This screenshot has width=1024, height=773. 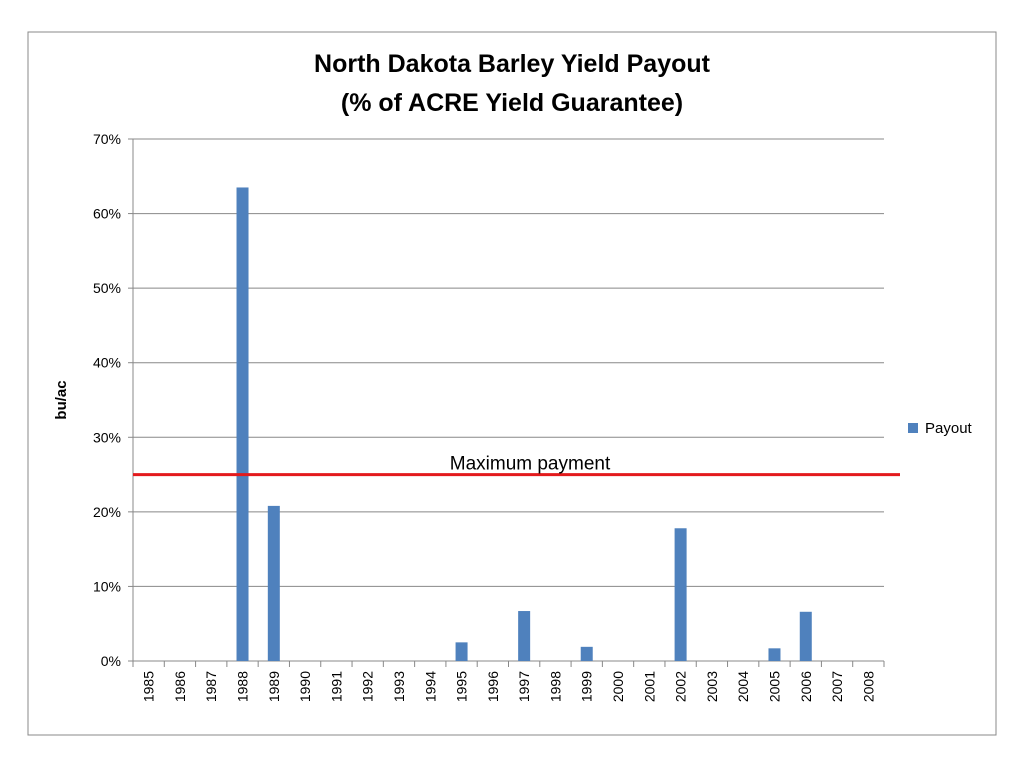 I want to click on x-tick-label: 1987, so click(x=211, y=686).